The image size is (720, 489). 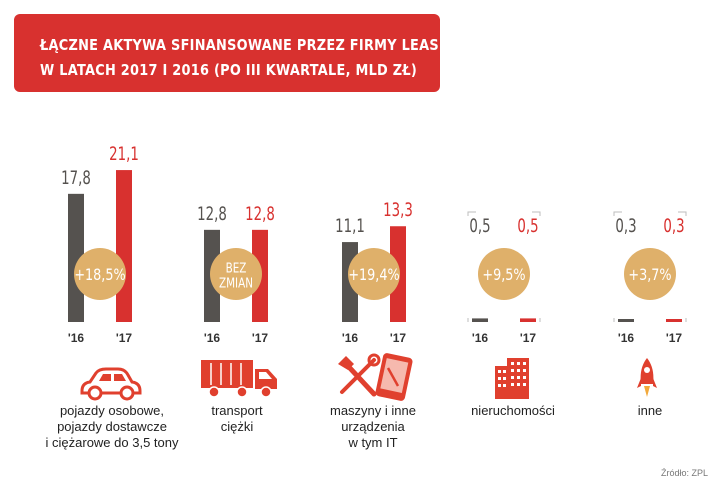 I want to click on value-label-2017: 13,3, so click(x=398, y=211).